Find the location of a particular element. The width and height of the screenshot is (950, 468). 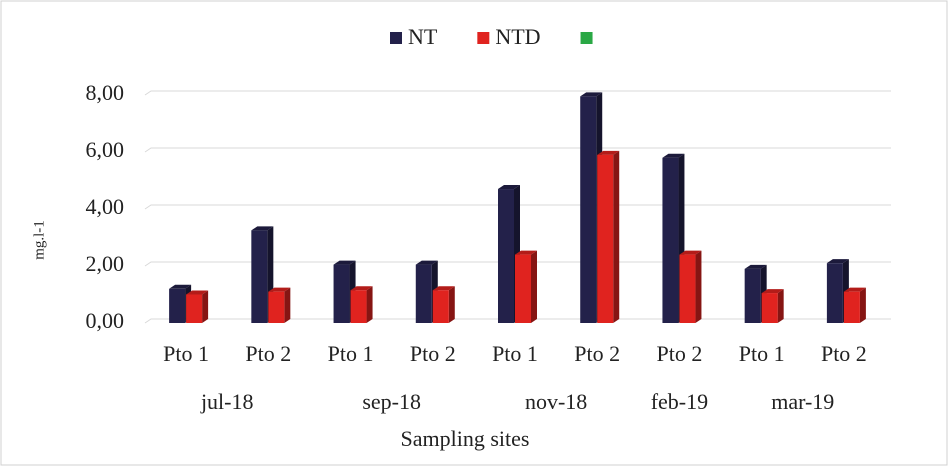

group-label: mar-19 is located at coordinates (802, 401).